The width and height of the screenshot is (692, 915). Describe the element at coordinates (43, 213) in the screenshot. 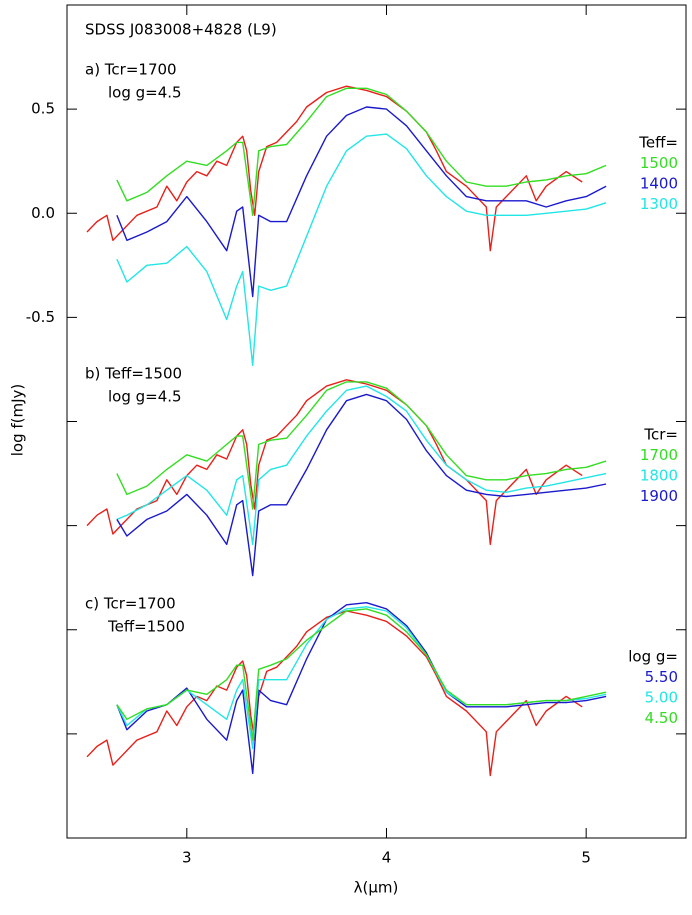

I see `y-tick-label: 0.0` at that location.